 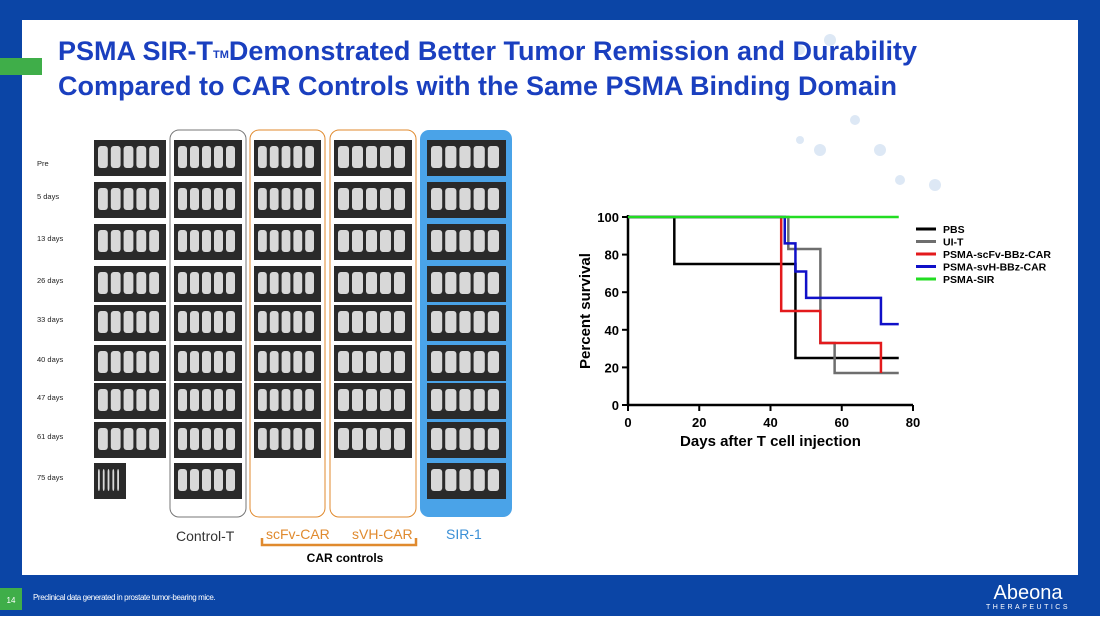 What do you see at coordinates (763, 270) in the screenshot?
I see `survival-line` at bounding box center [763, 270].